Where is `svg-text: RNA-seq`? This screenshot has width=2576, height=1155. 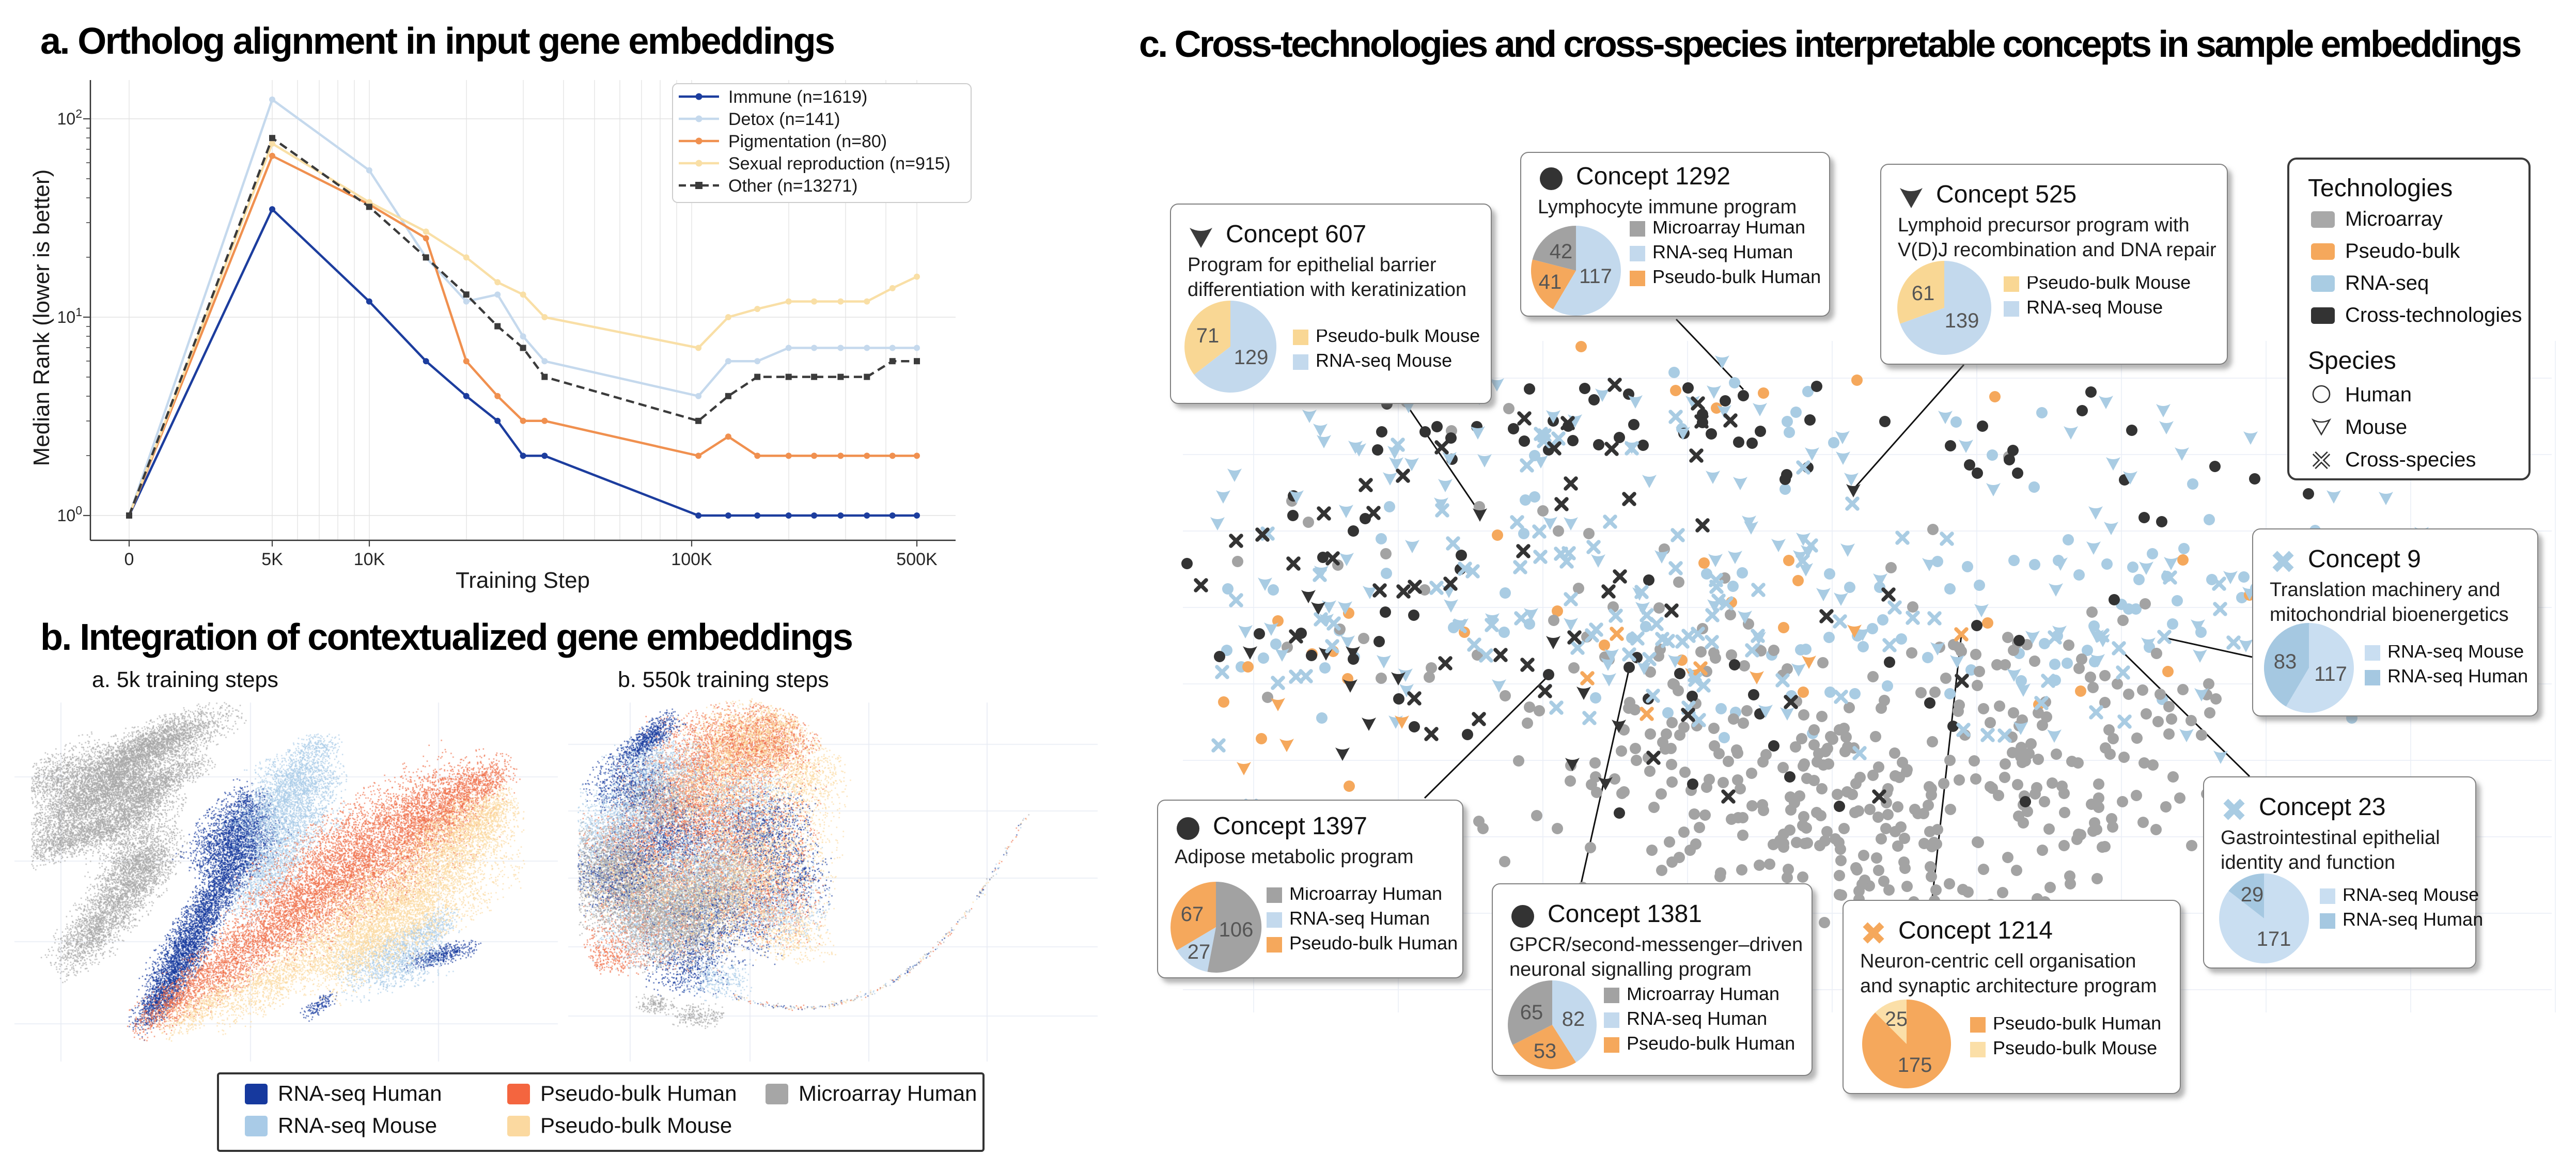
svg-text: RNA-seq is located at coordinates (2387, 283).